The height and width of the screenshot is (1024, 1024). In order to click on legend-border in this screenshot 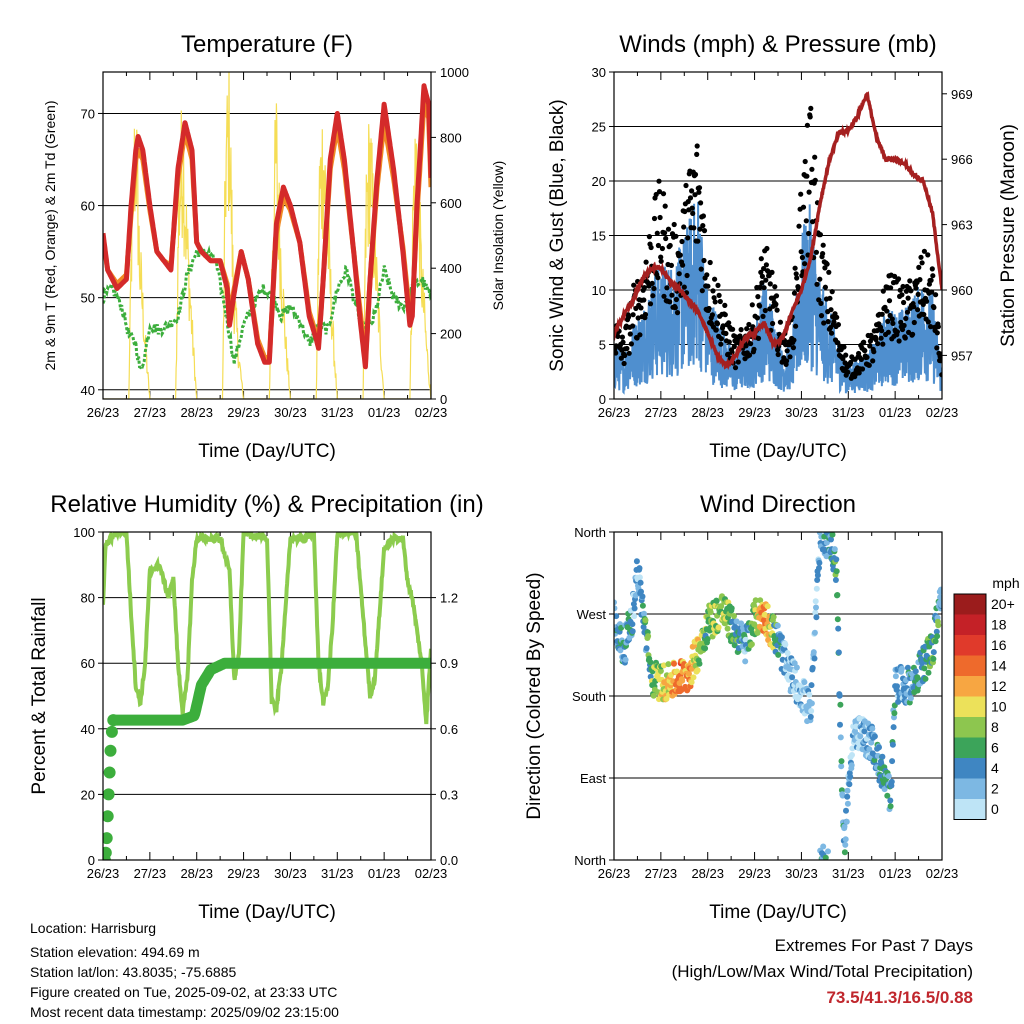, I will do `click(970, 706)`.